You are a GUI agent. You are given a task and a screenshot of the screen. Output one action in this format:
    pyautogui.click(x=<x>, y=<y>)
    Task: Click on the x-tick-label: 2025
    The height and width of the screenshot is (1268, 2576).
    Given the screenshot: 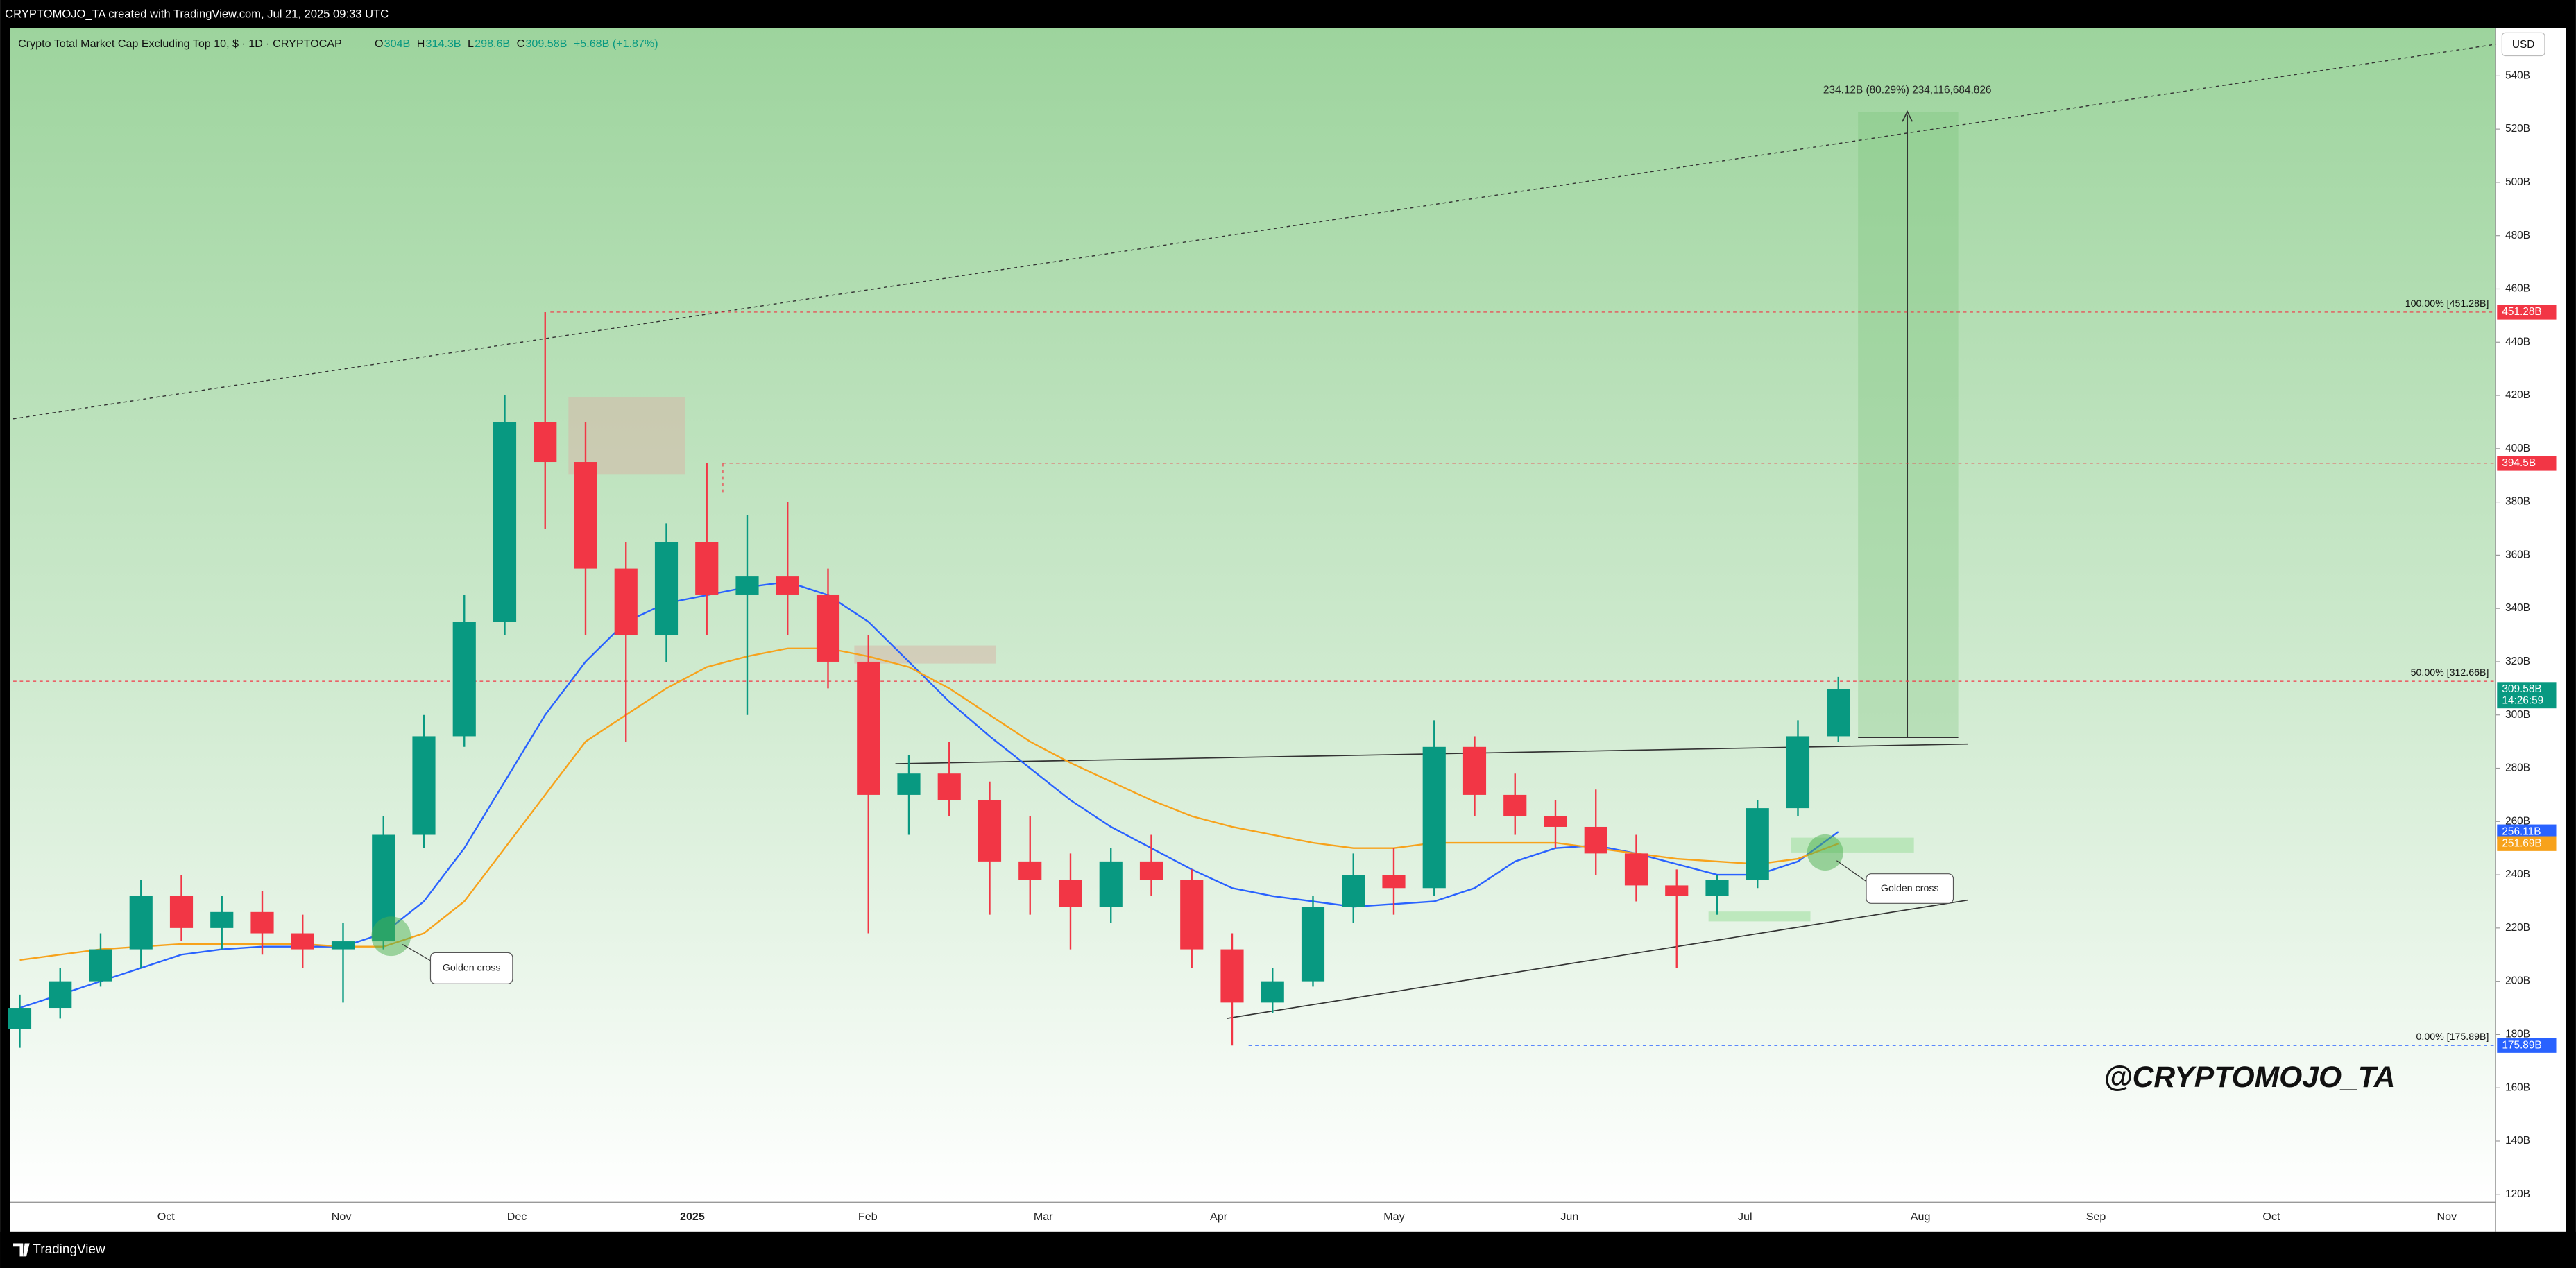 What is the action you would take?
    pyautogui.click(x=692, y=1216)
    